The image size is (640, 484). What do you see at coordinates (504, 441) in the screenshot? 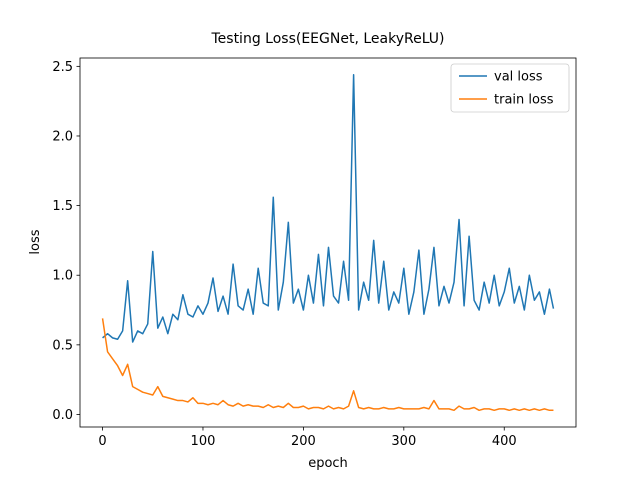
I see `x-tick-label: 400` at bounding box center [504, 441].